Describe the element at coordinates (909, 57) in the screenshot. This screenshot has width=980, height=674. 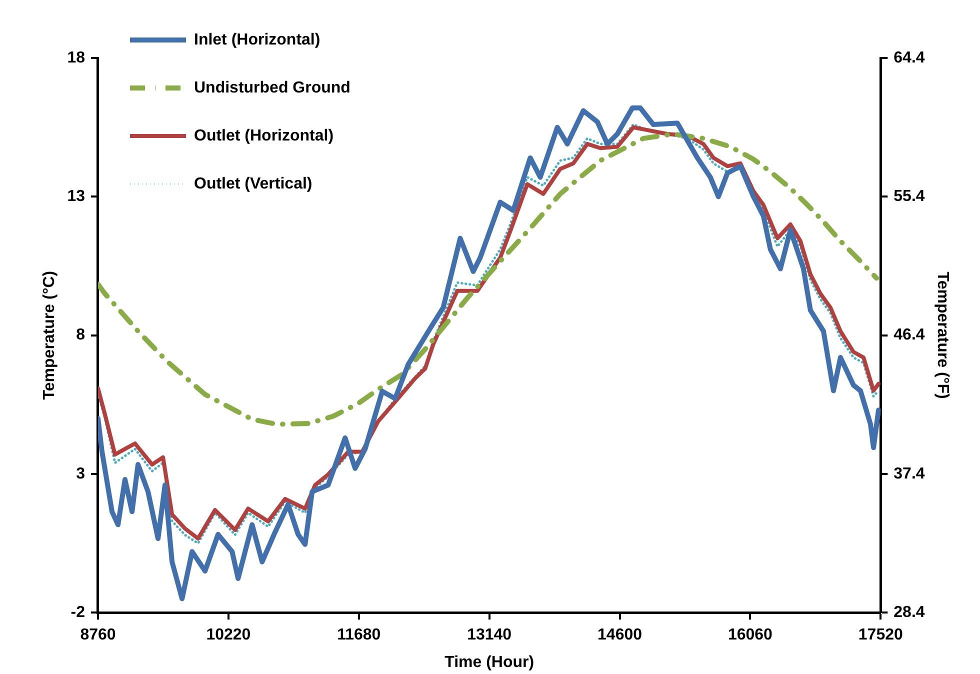
I see `y2-tick-label: 64.4` at that location.